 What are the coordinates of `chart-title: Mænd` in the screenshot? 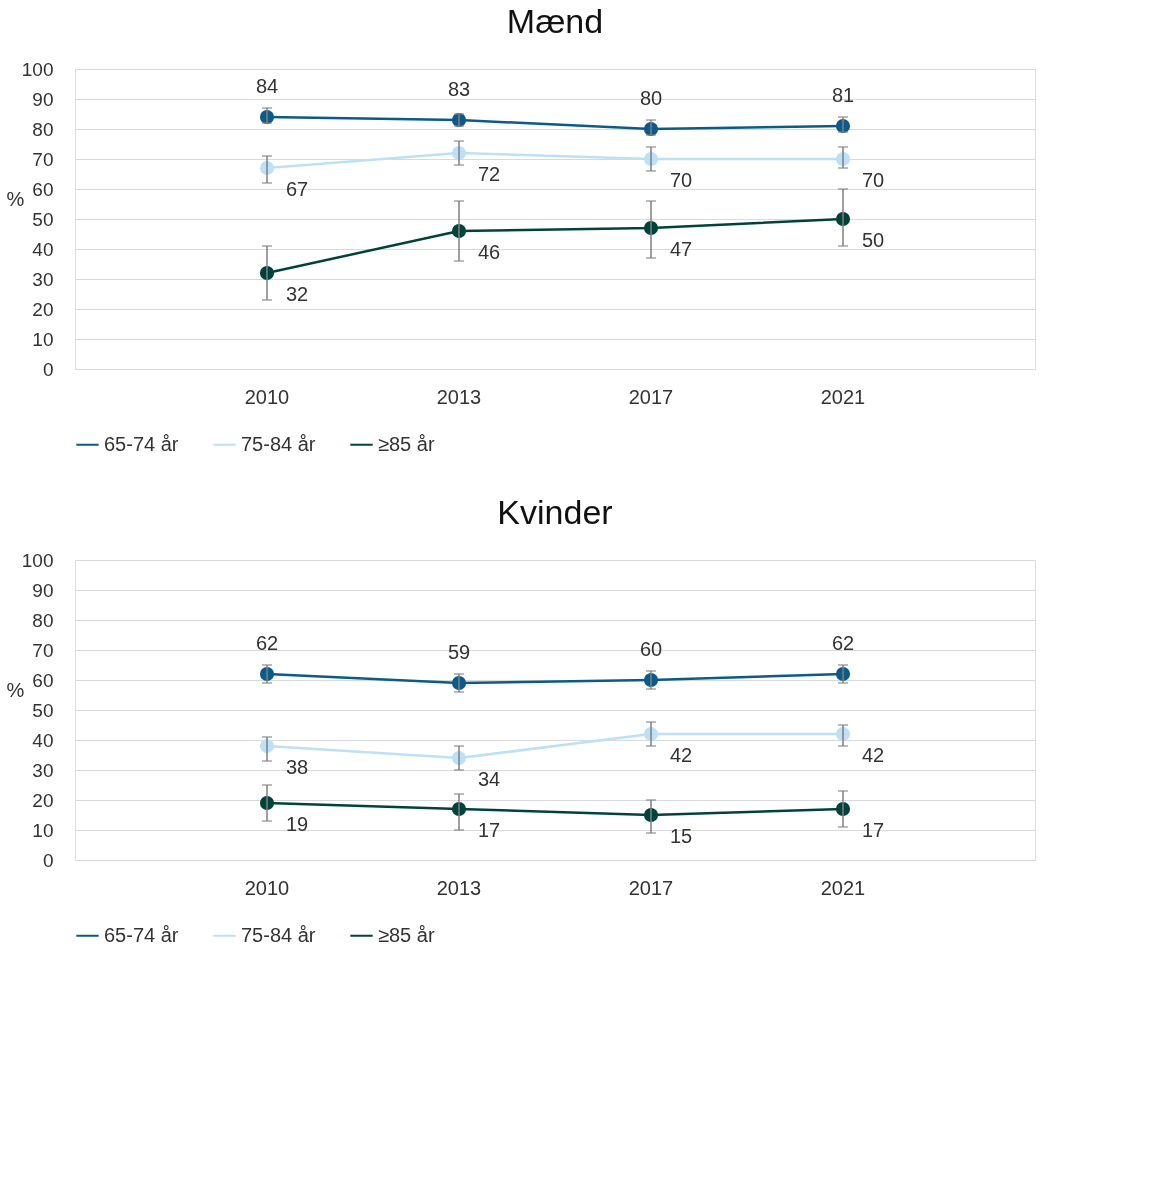 It's located at (555, 21).